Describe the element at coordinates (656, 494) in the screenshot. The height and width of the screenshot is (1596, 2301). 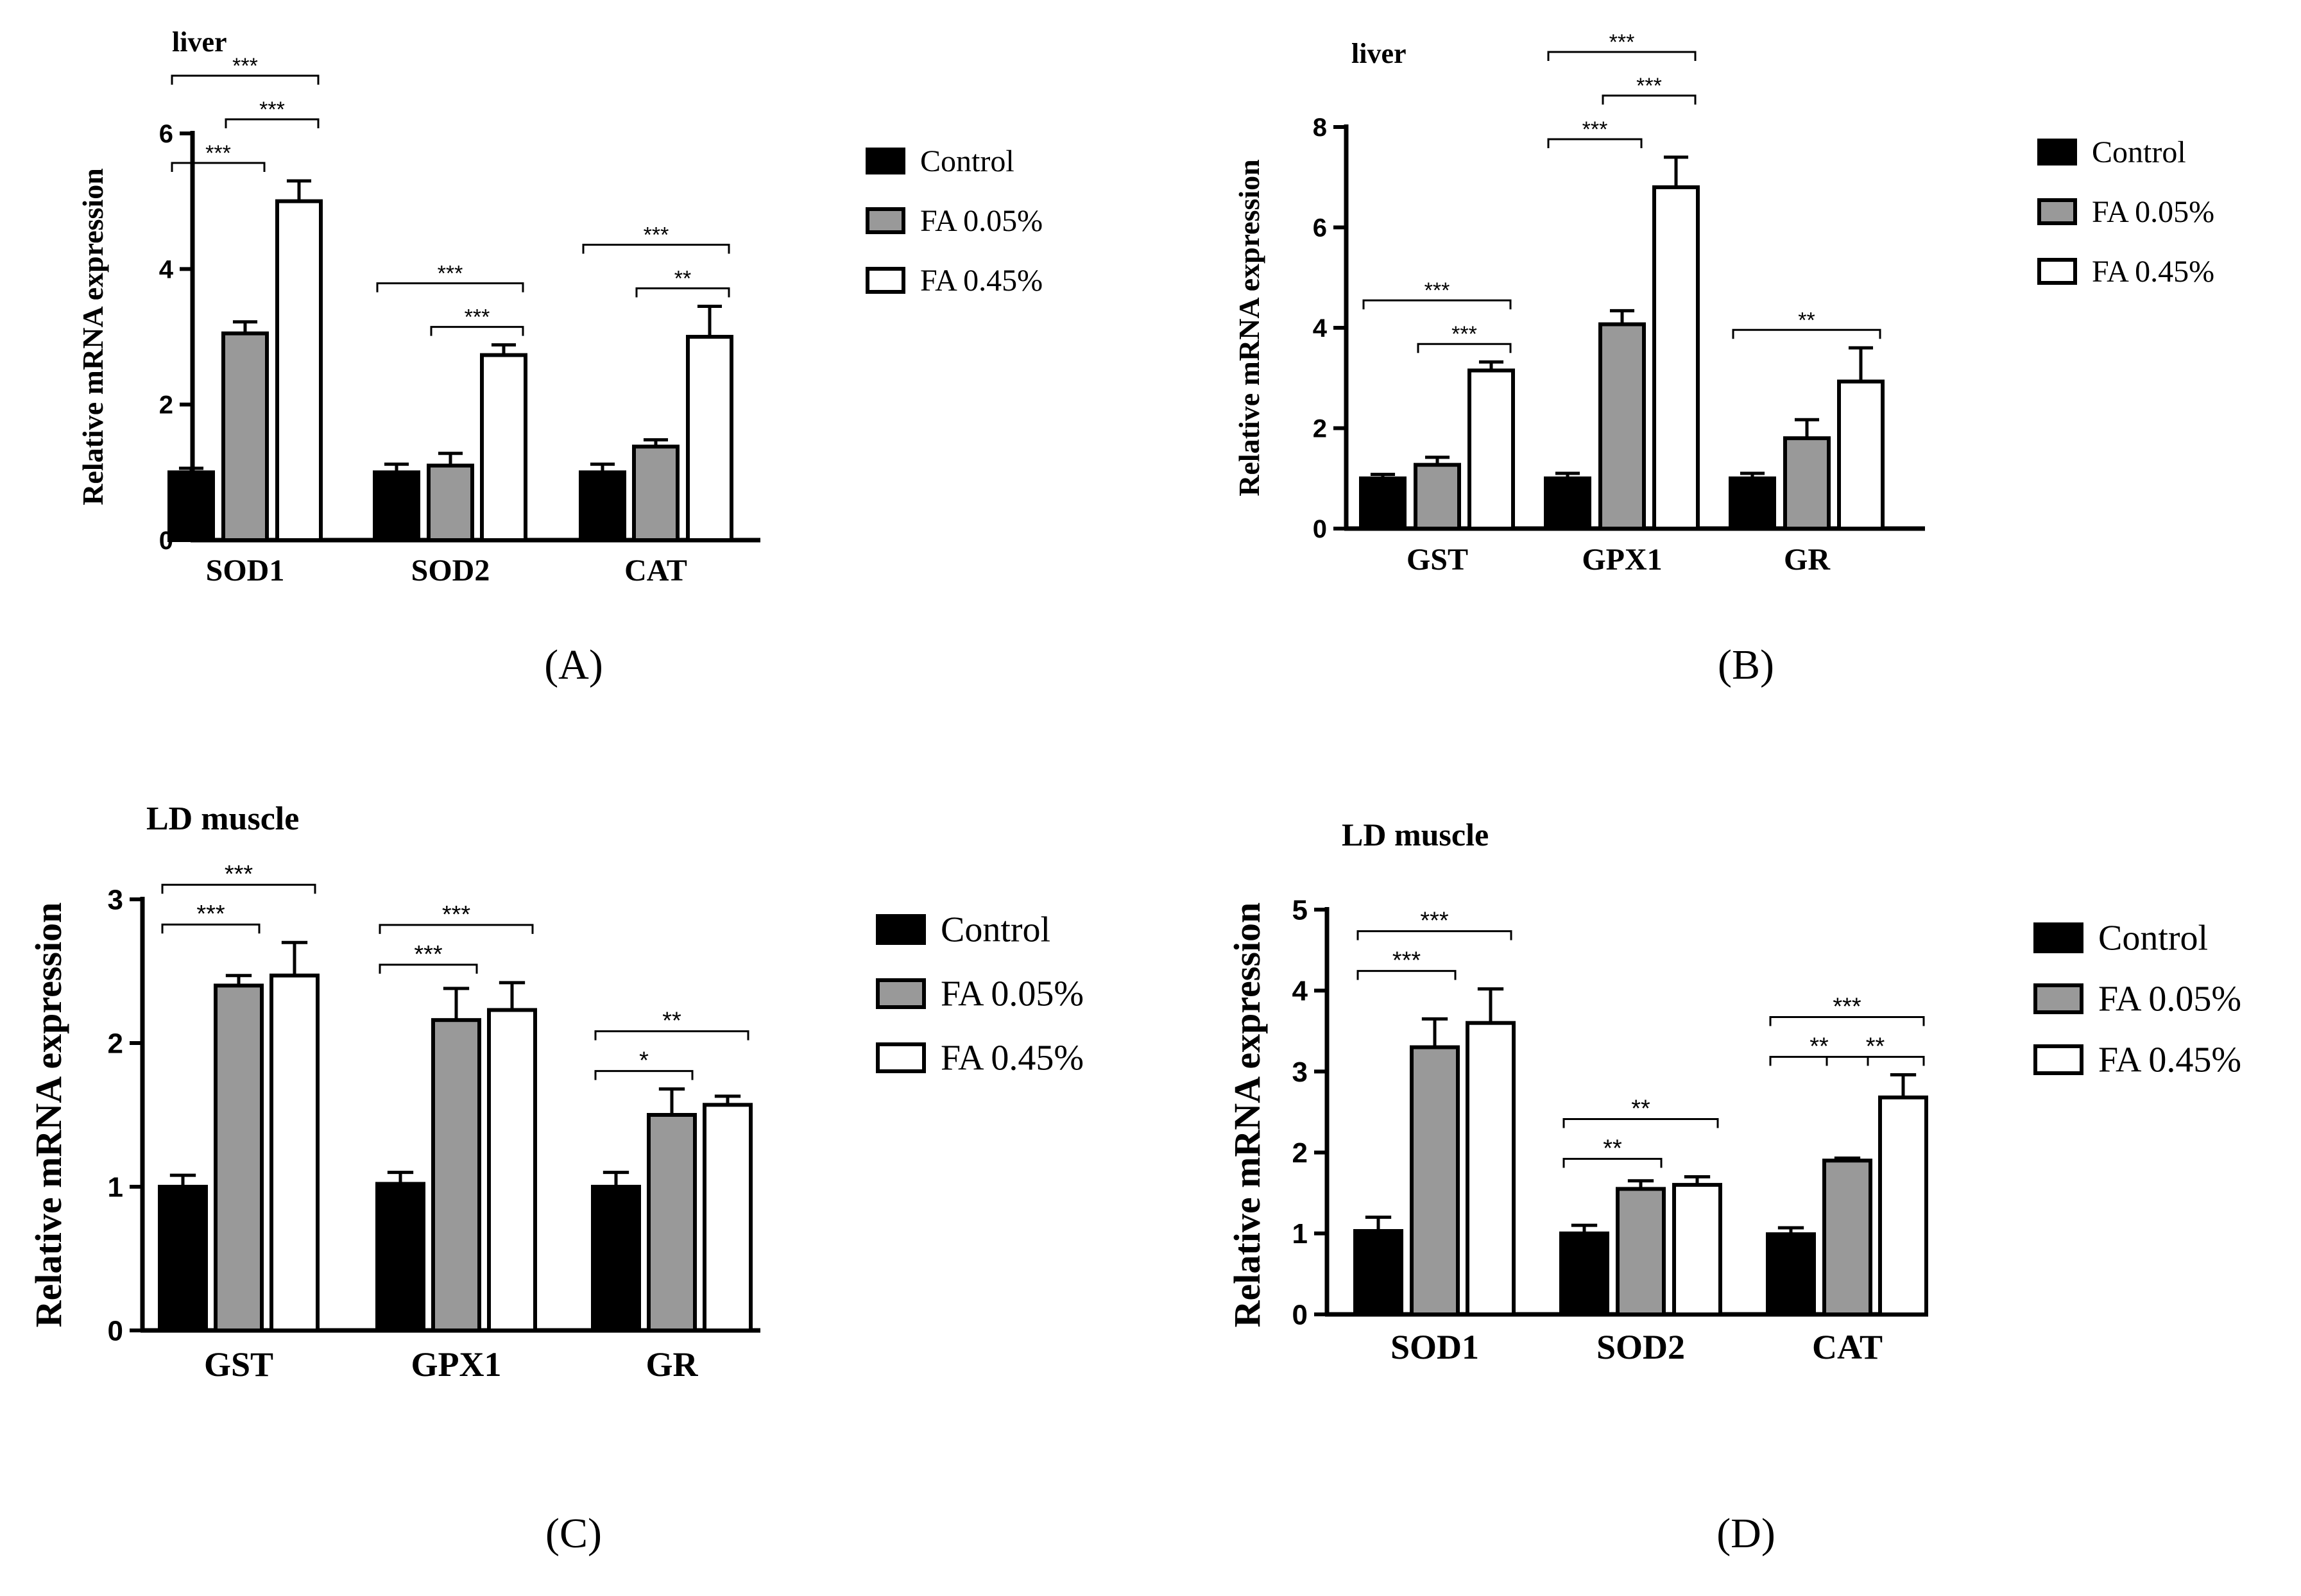
I see `bar-fa-0-05--cat` at that location.